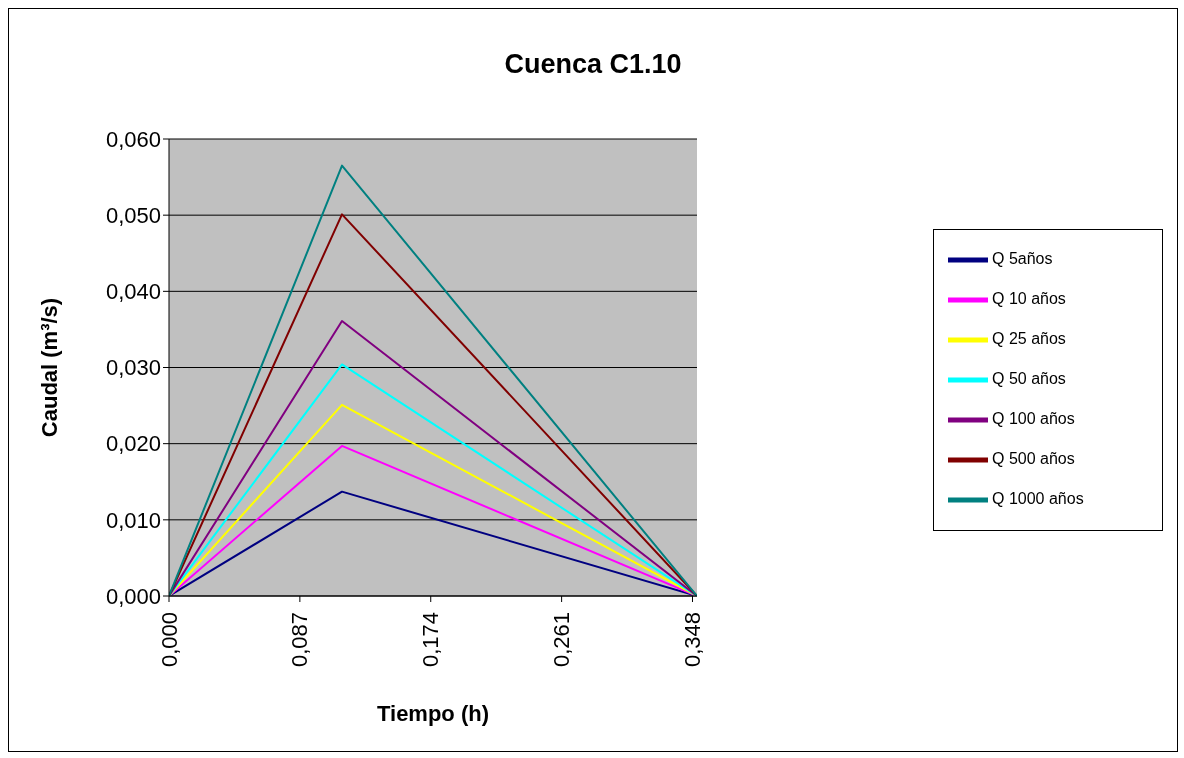  I want to click on legend-label: Q 1000 años, so click(1038, 499).